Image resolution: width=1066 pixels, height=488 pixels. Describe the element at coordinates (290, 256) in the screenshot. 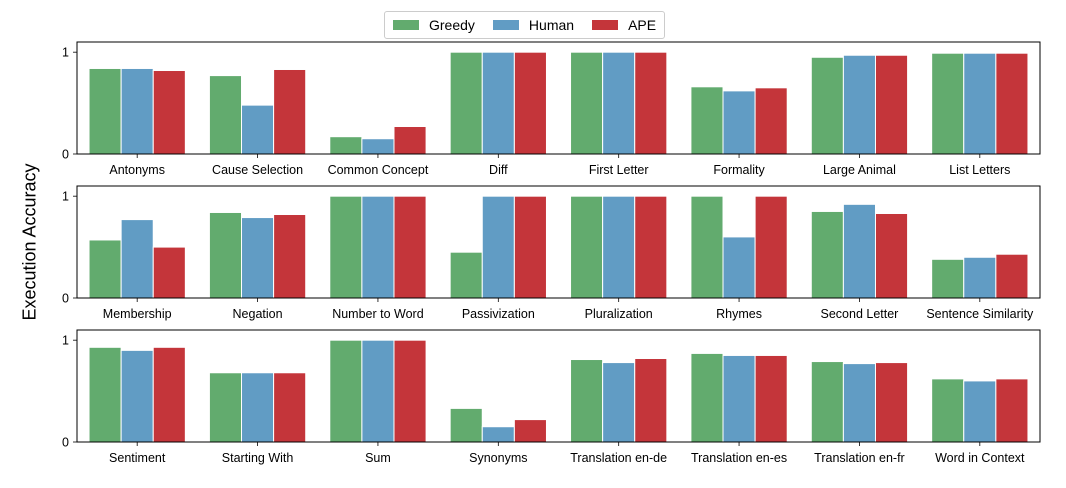

I see `bar-ape-negation` at that location.